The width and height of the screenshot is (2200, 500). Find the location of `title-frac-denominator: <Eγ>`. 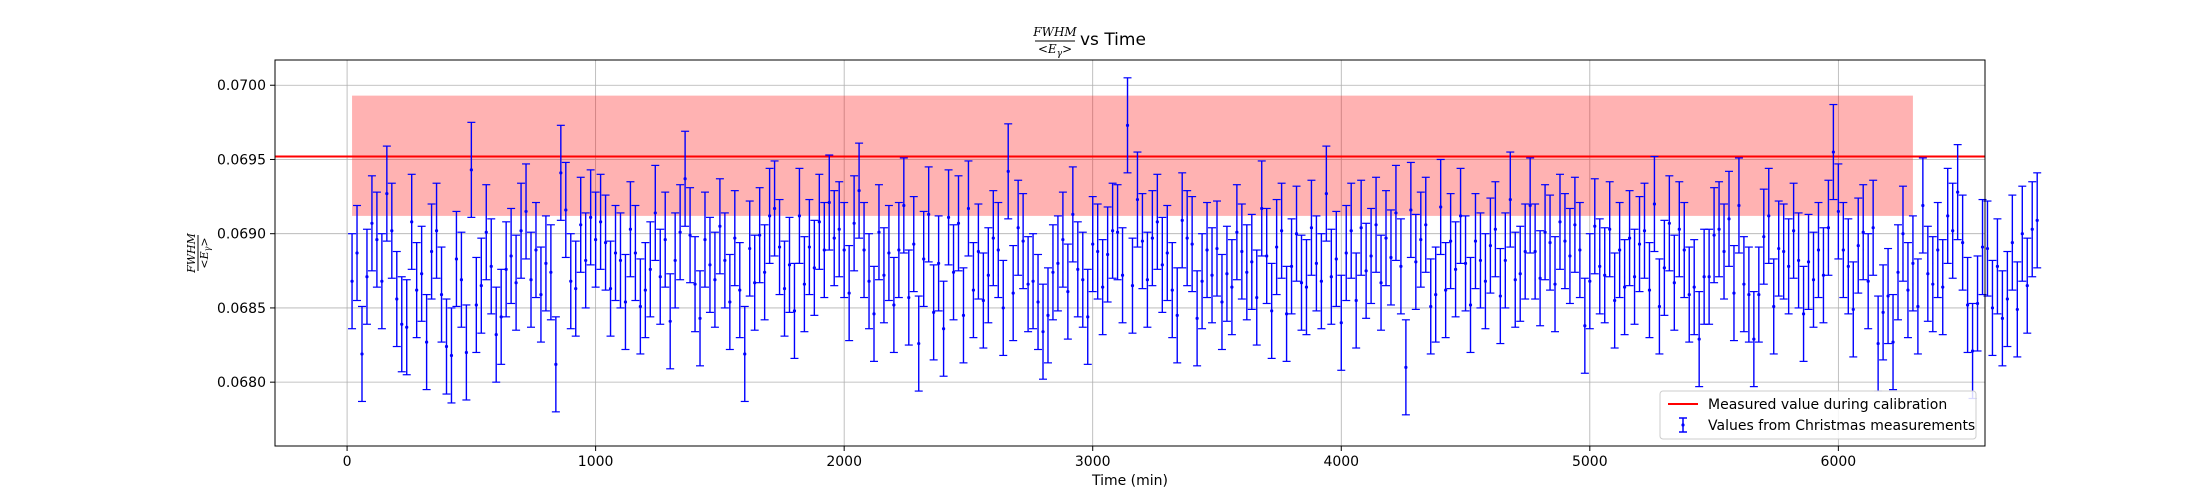

title-frac-denominator: <Eγ> is located at coordinates (1055, 50).